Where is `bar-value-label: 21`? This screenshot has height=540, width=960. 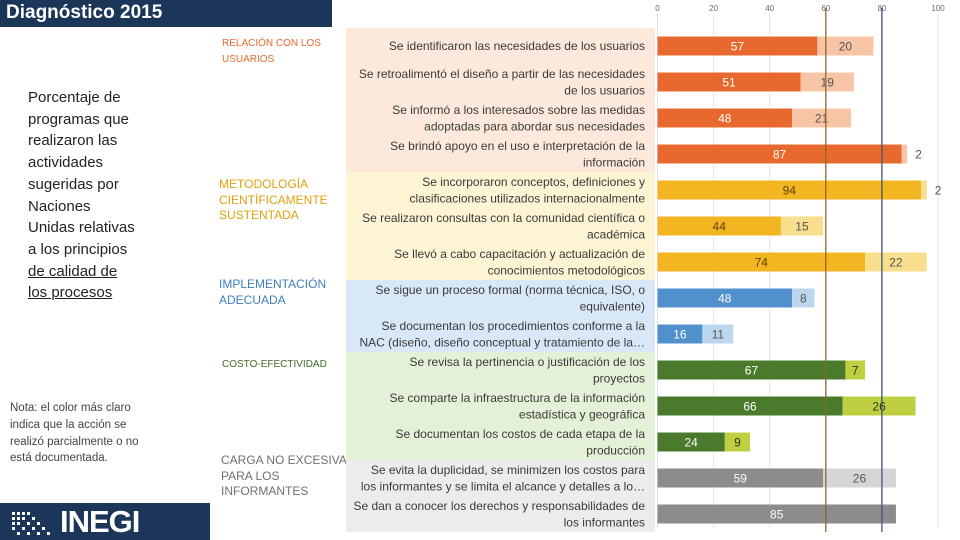
bar-value-label: 21 is located at coordinates (822, 119).